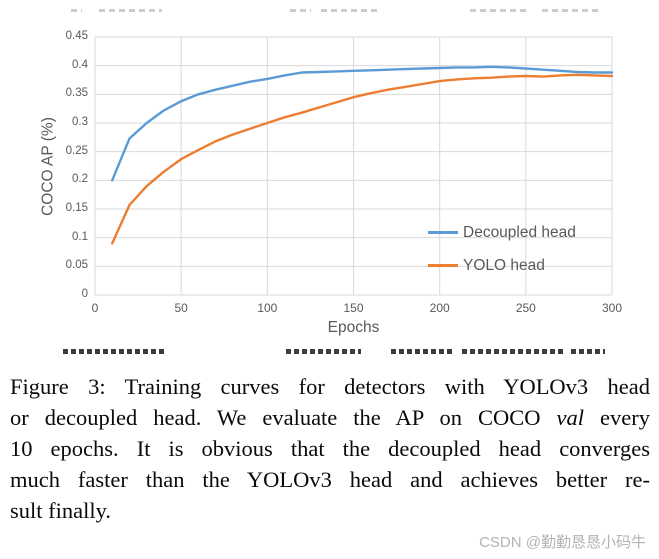  Describe the element at coordinates (76, 265) in the screenshot. I see `y-tick-label: 0.05` at that location.